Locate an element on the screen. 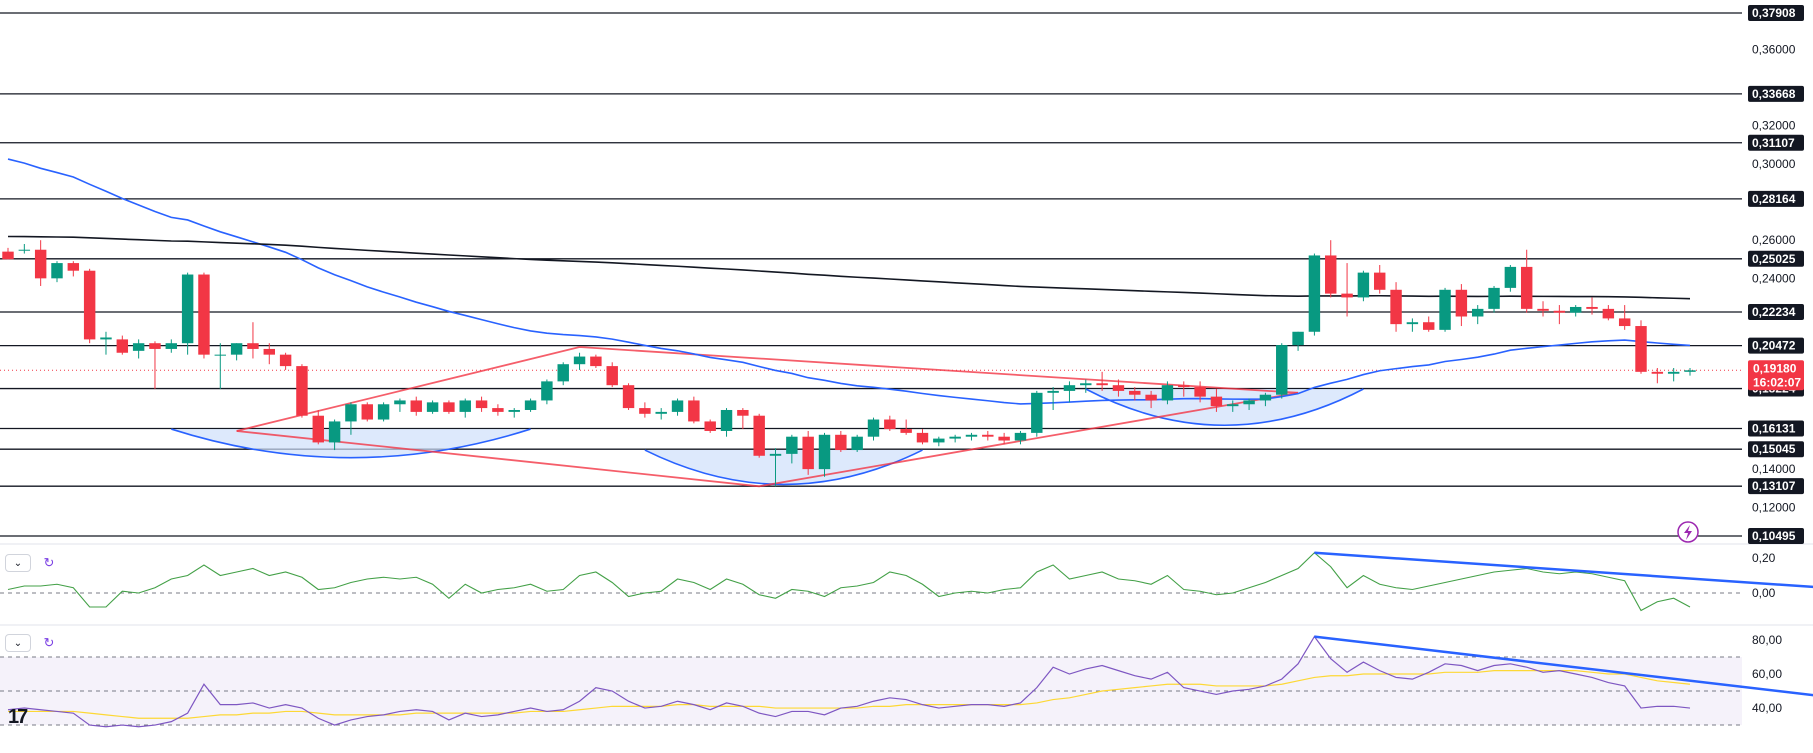  indicator1-tick-label: 0,20 is located at coordinates (1764, 558).